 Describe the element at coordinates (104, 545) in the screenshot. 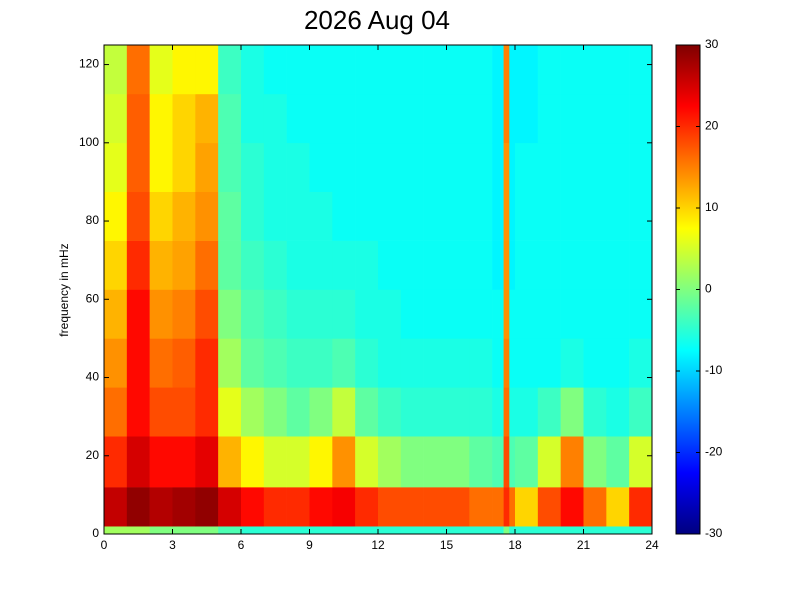

I see `x-tick-label: 0` at that location.